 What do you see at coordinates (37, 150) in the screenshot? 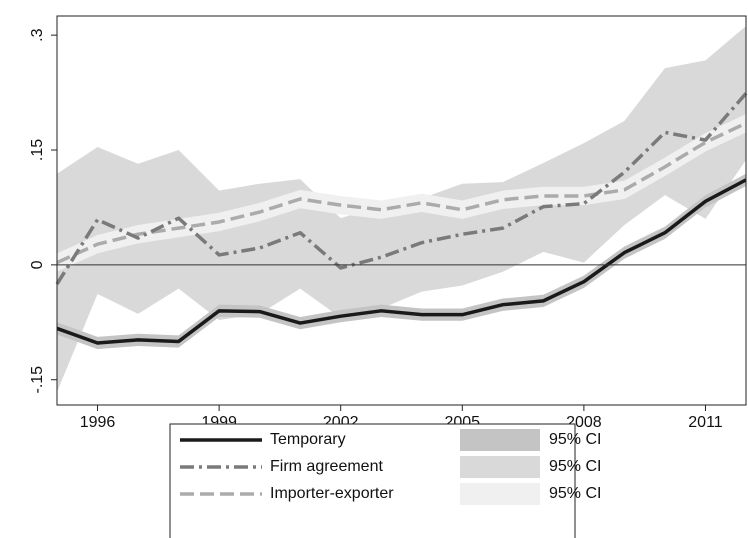
I see `y-tick-label: .15` at bounding box center [37, 150].